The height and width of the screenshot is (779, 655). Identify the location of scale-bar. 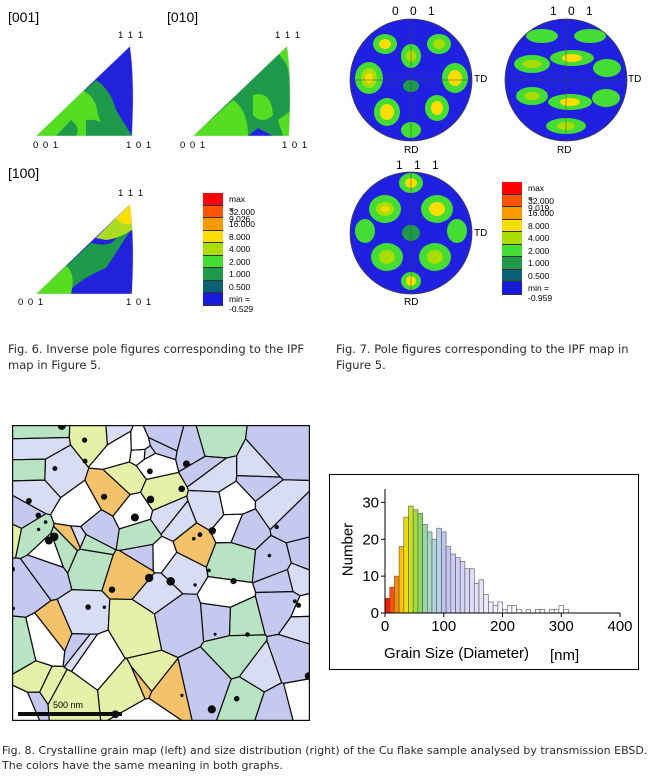
(70, 714).